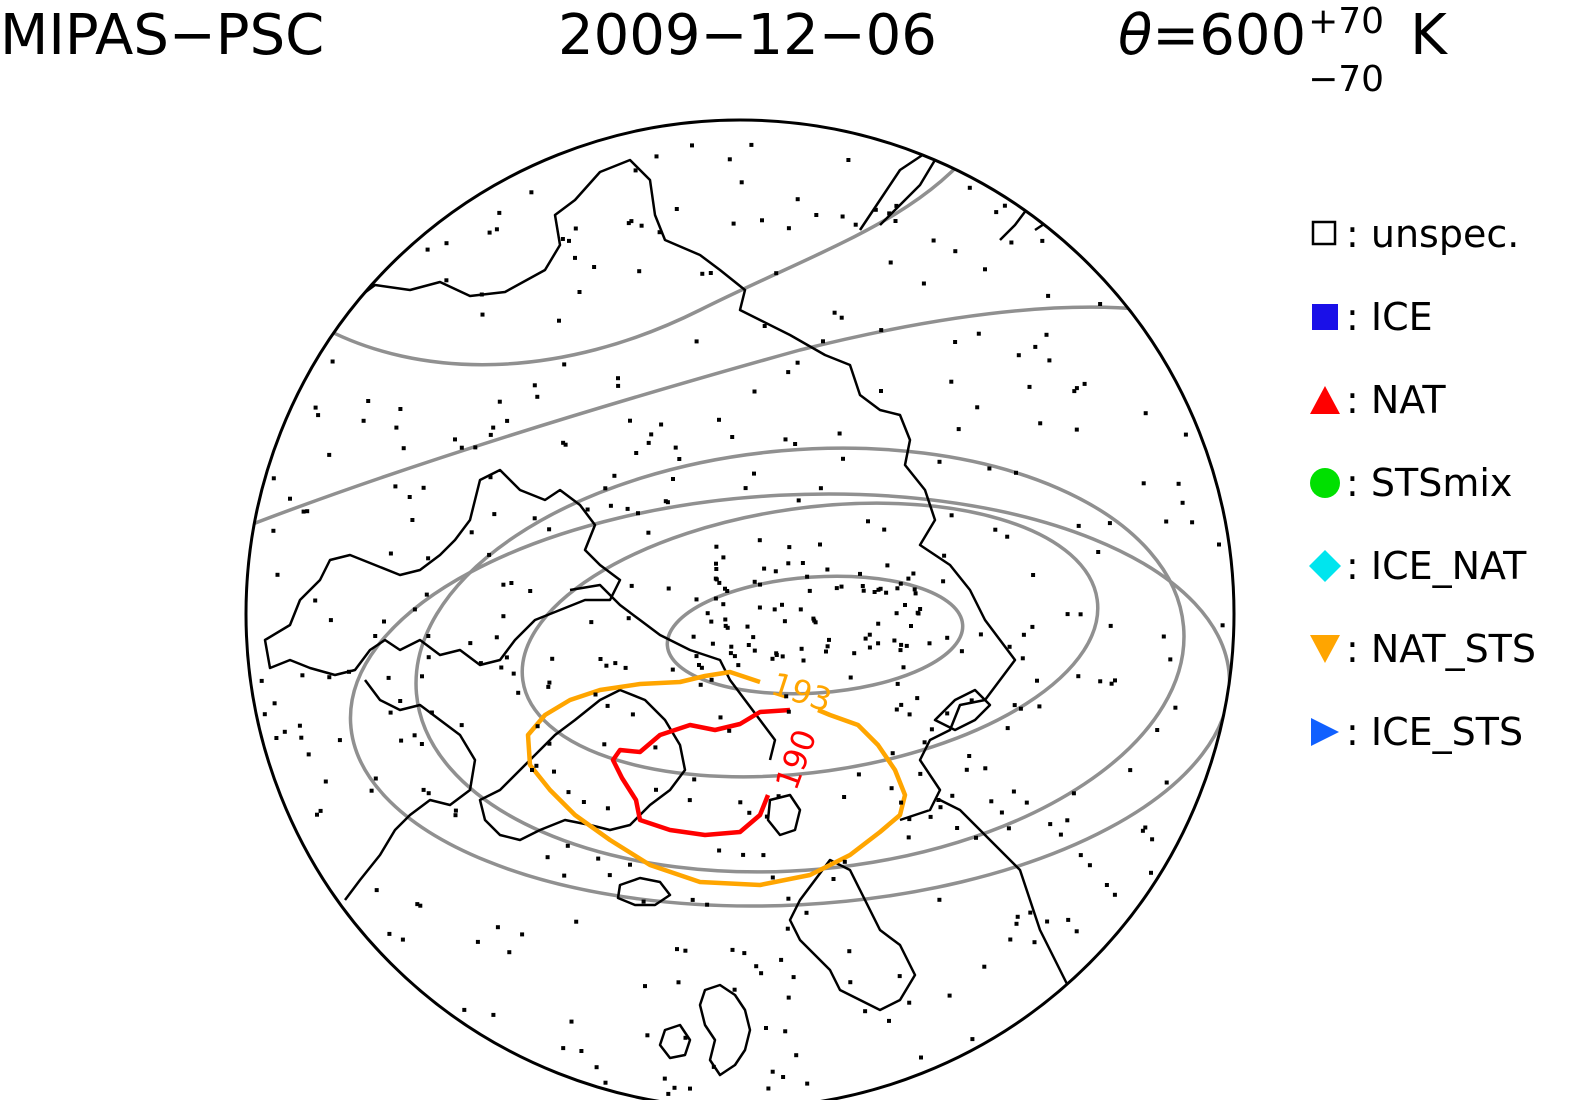  What do you see at coordinates (410, 790) in the screenshot?
I see `coastline-hudson` at bounding box center [410, 790].